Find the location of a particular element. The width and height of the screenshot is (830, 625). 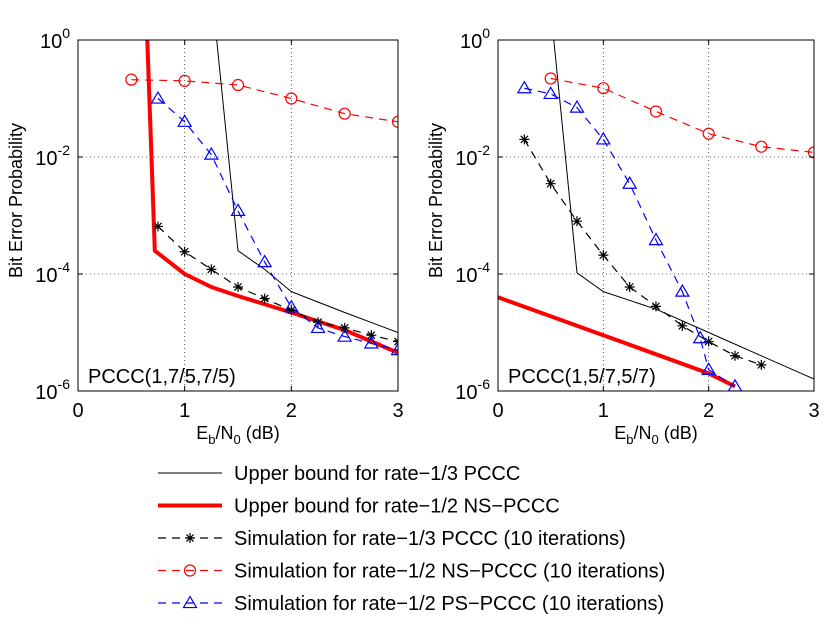

panel-label: PCCC(1,5/7,5/7) is located at coordinates (582, 377).